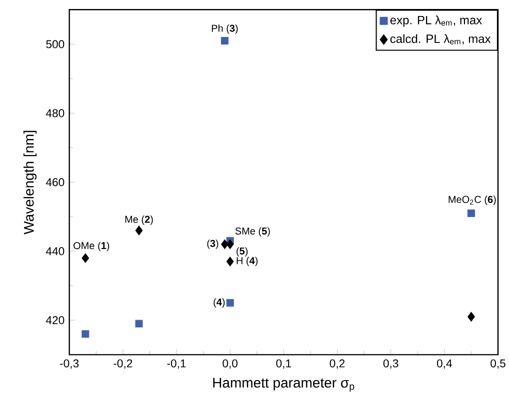 This screenshot has height=414, width=509. What do you see at coordinates (139, 220) in the screenshot?
I see `annotation: Me (2)` at bounding box center [139, 220].